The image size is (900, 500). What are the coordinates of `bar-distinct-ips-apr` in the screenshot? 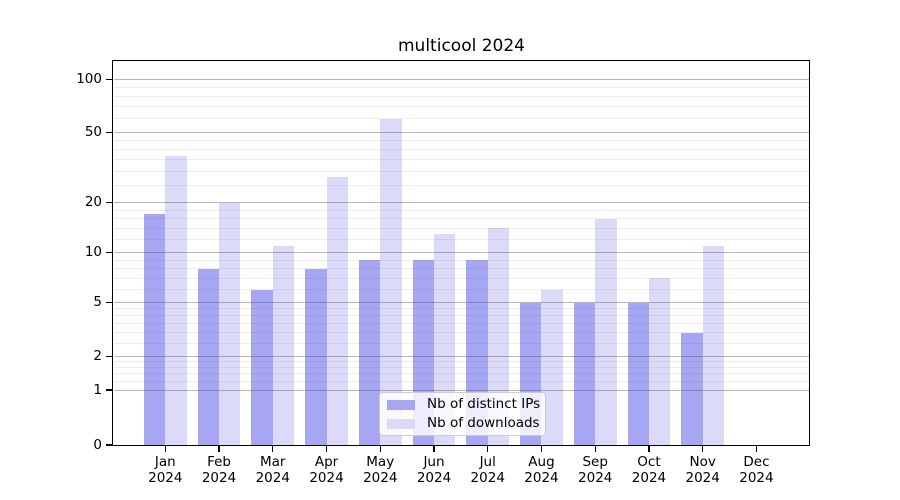 It's located at (316, 356).